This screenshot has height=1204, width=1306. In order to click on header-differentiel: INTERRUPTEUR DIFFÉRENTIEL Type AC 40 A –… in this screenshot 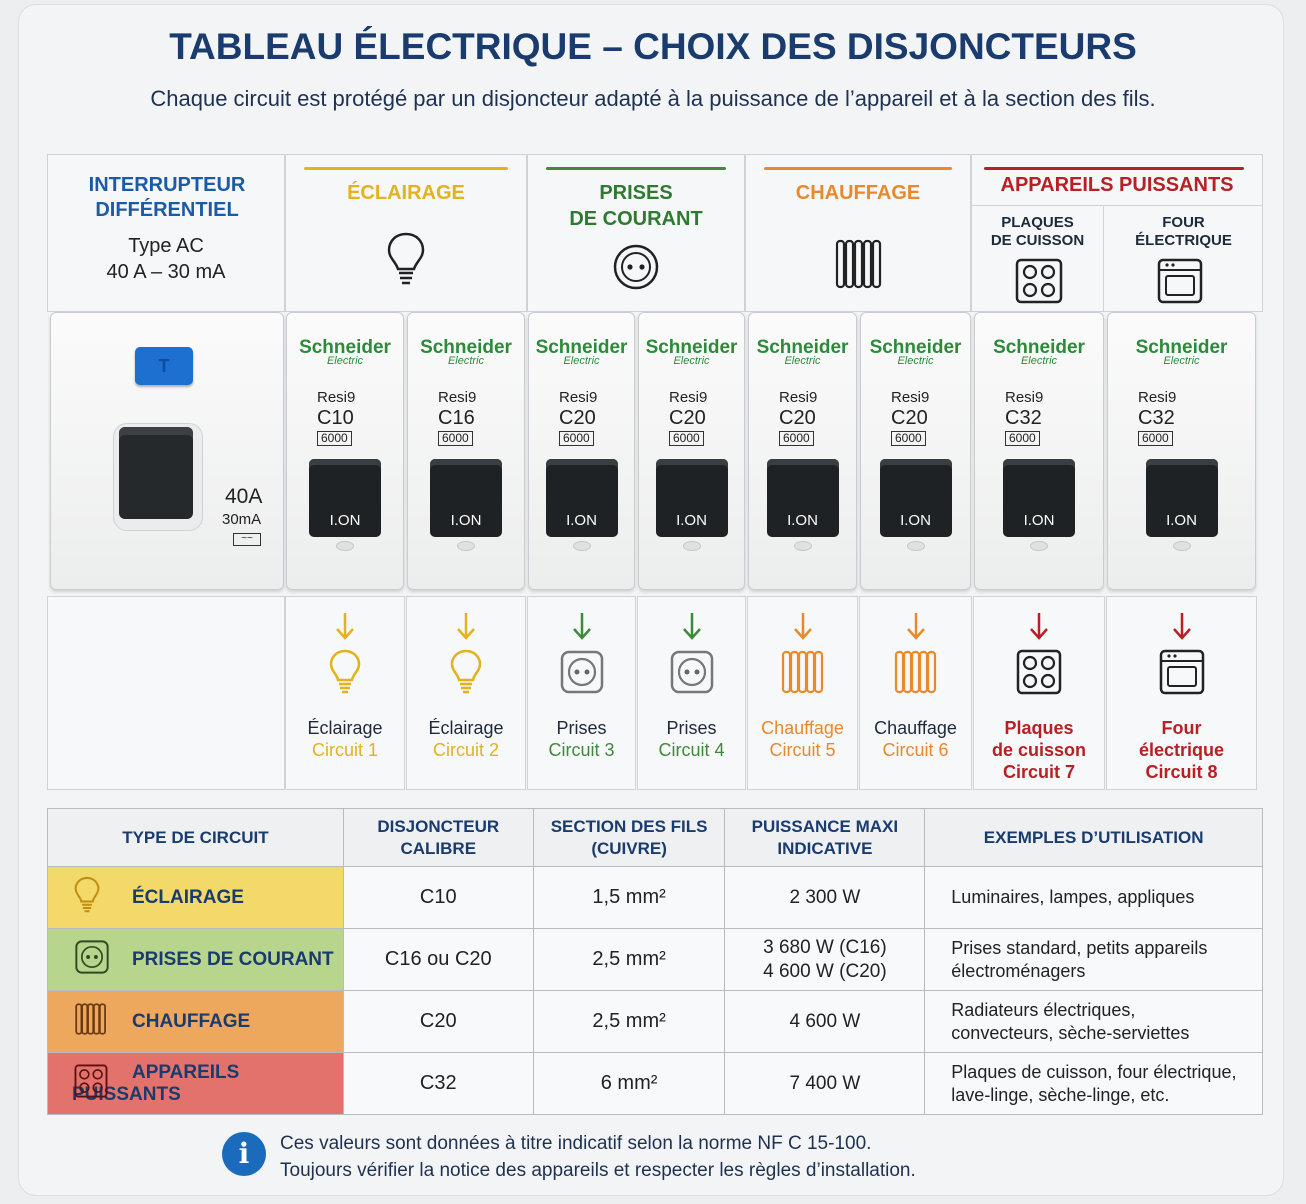, I will do `click(166, 233)`.